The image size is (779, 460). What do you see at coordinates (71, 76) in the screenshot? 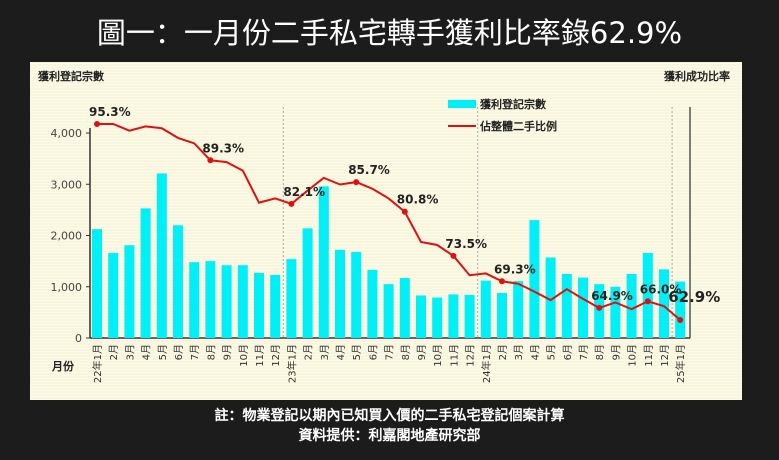
I see `left-axis-title: 獲利登記宗數` at bounding box center [71, 76].